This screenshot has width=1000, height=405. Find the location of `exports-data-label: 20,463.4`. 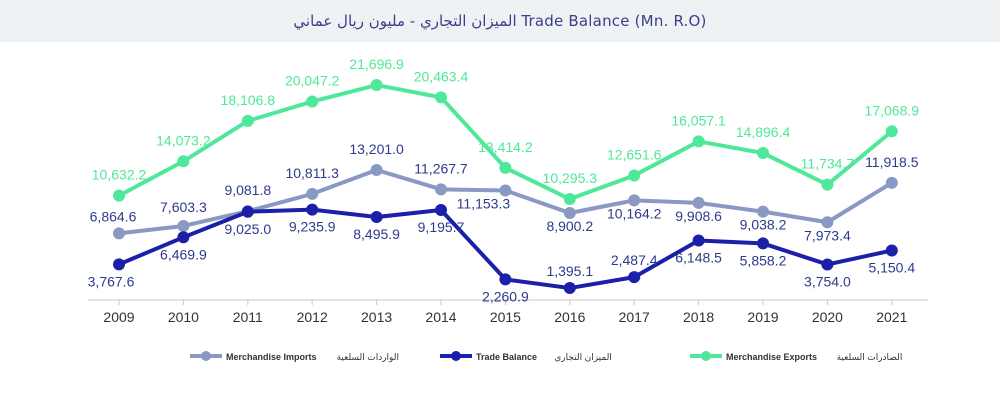

exports-data-label: 20,463.4 is located at coordinates (441, 76).